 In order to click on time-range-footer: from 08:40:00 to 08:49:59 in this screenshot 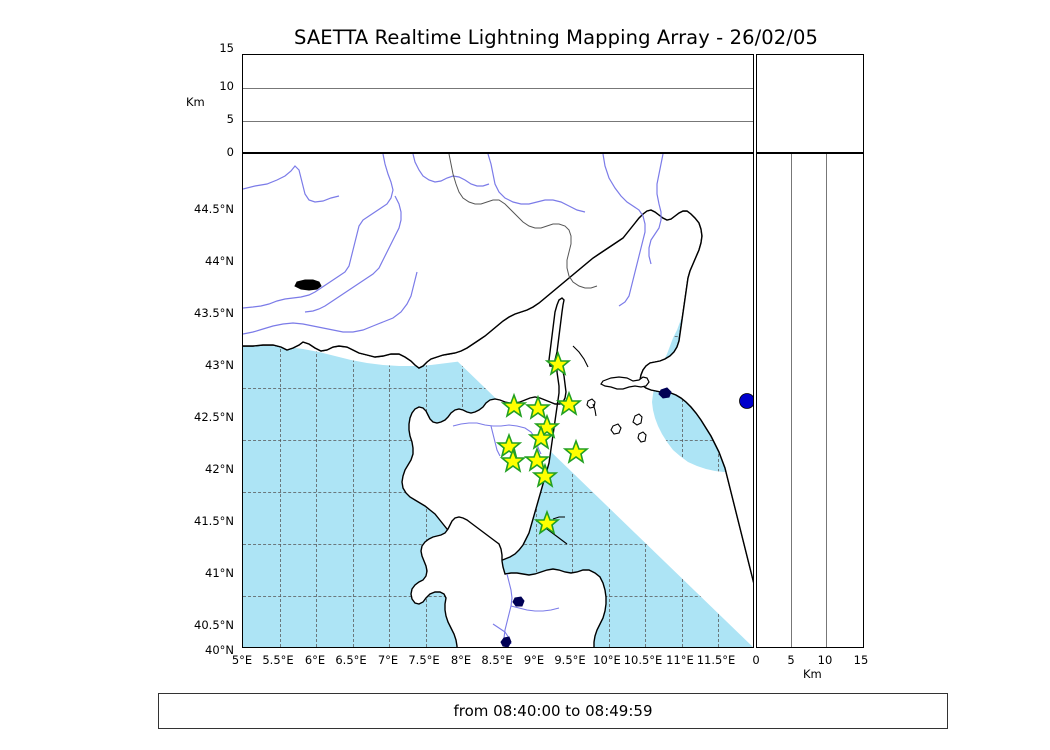, I will do `click(553, 711)`.